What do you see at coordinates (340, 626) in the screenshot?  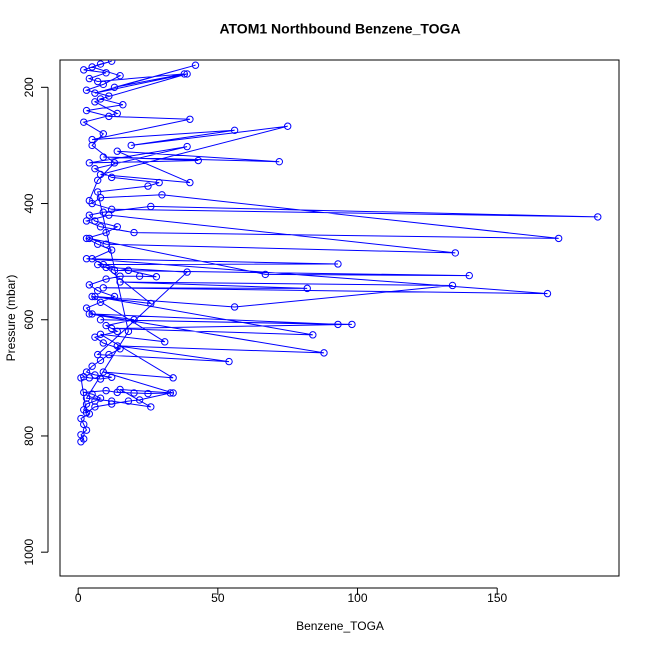 I see `x-axis-label: Benzene_TOGA` at bounding box center [340, 626].